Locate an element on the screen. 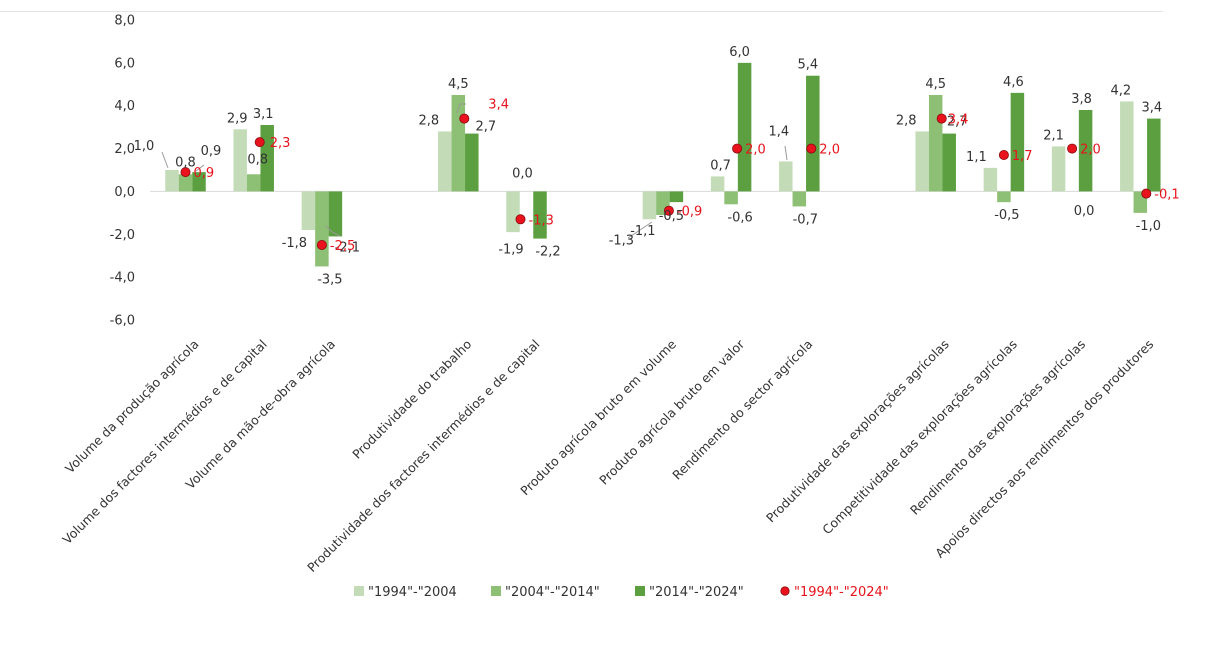 Image resolution: width=1225 pixels, height=650 pixels. bar-label-s1-c13: 0,0 is located at coordinates (1084, 211).